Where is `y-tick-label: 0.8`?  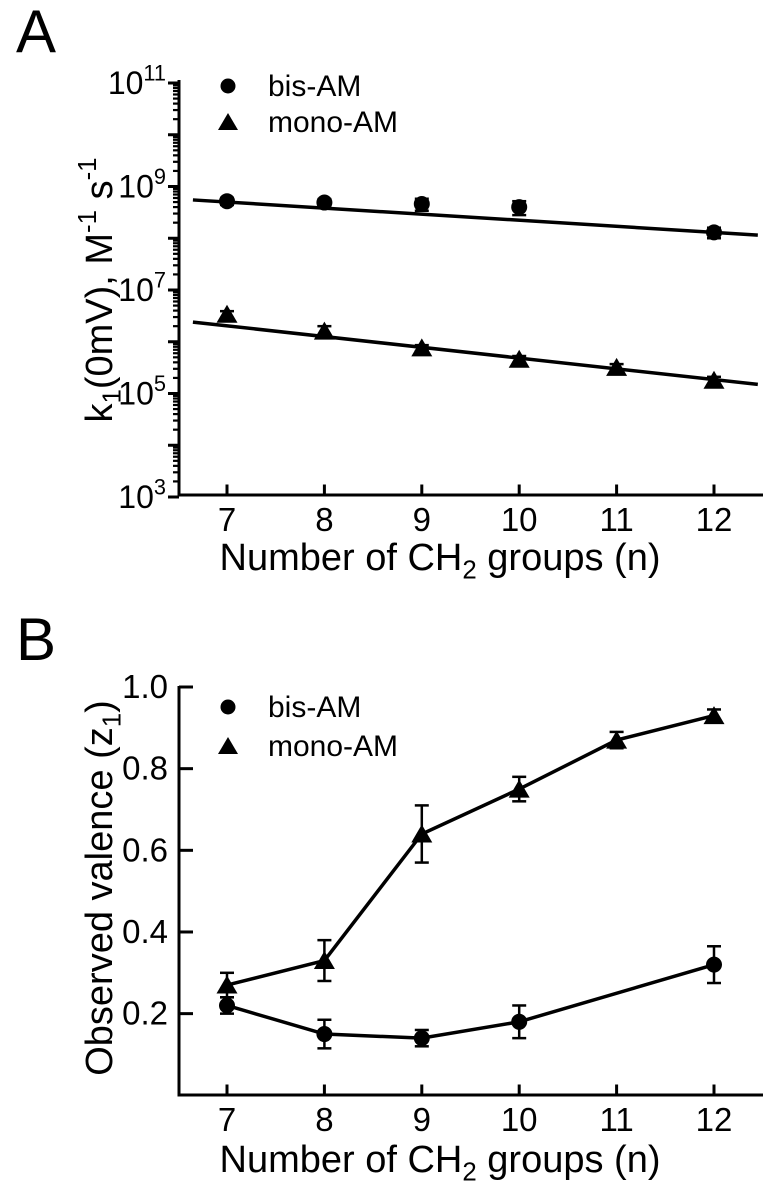
y-tick-label: 0.8 is located at coordinates (145, 768).